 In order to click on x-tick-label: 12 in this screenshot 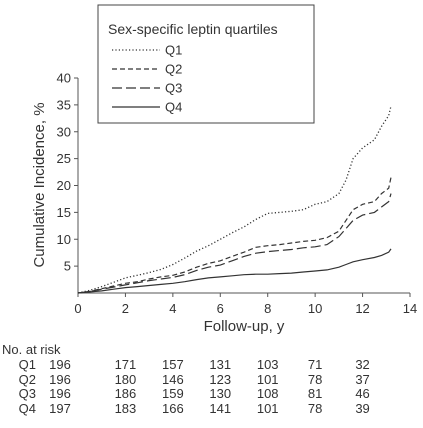, I will do `click(362, 308)`.